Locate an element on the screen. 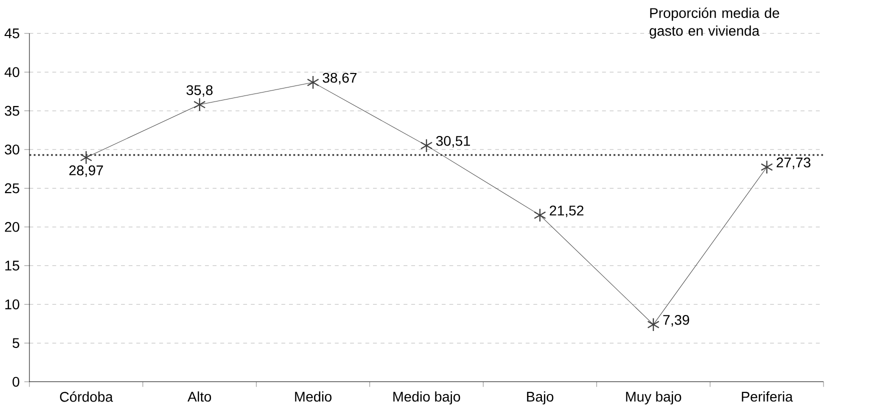 This screenshot has width=886, height=419. chart-title: Proporción media de gasto en vivienda is located at coordinates (715, 23).